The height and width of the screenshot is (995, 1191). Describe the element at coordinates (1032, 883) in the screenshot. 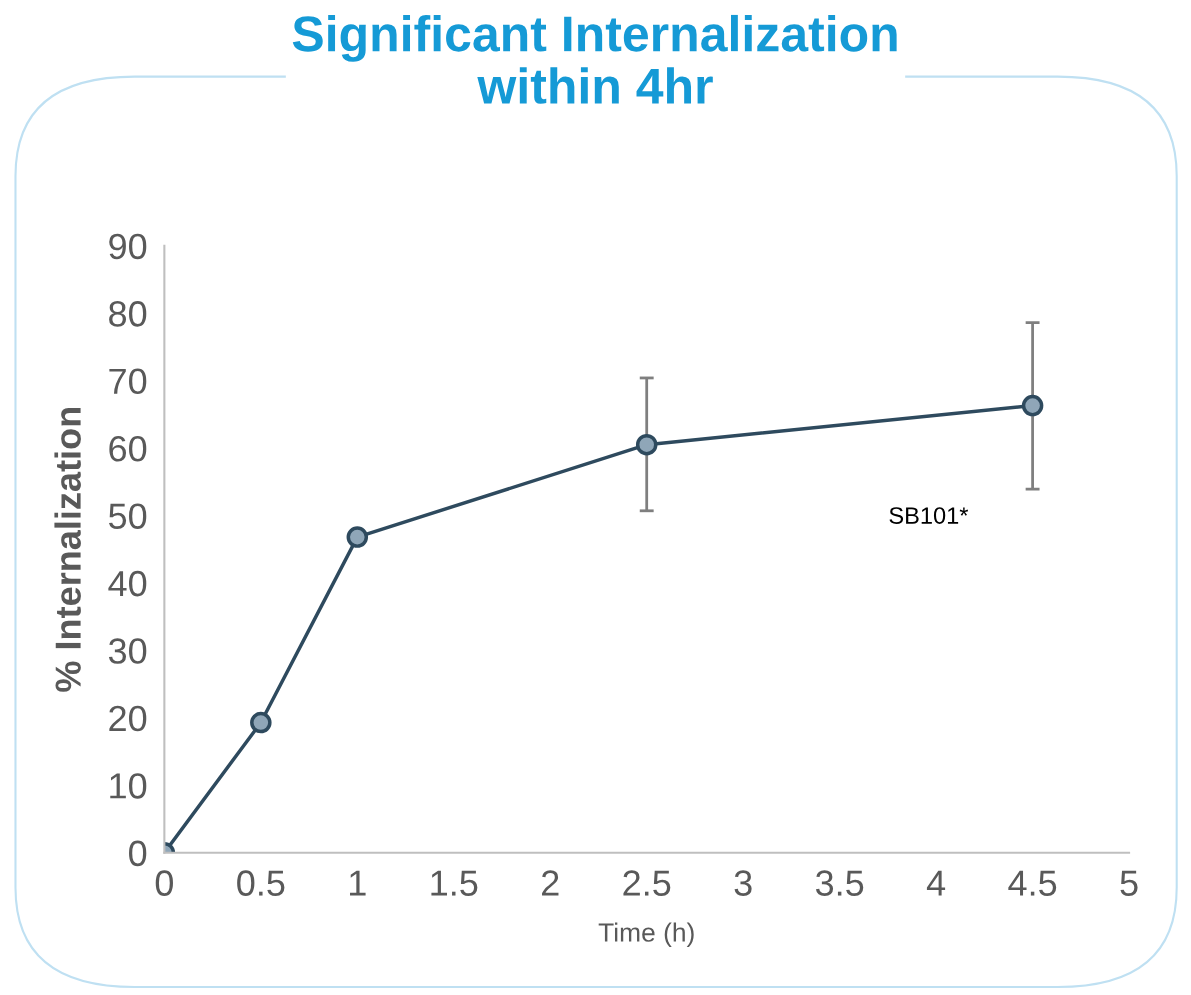

I see `x-tick-label: 4.5` at that location.